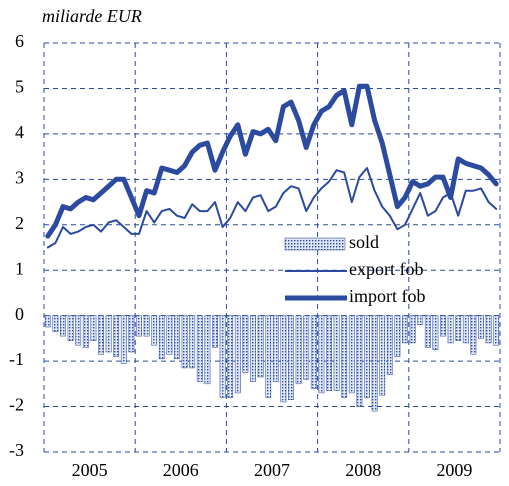 The height and width of the screenshot is (486, 509). What do you see at coordinates (19, 177) in the screenshot?
I see `y-tick-label: 3` at bounding box center [19, 177].